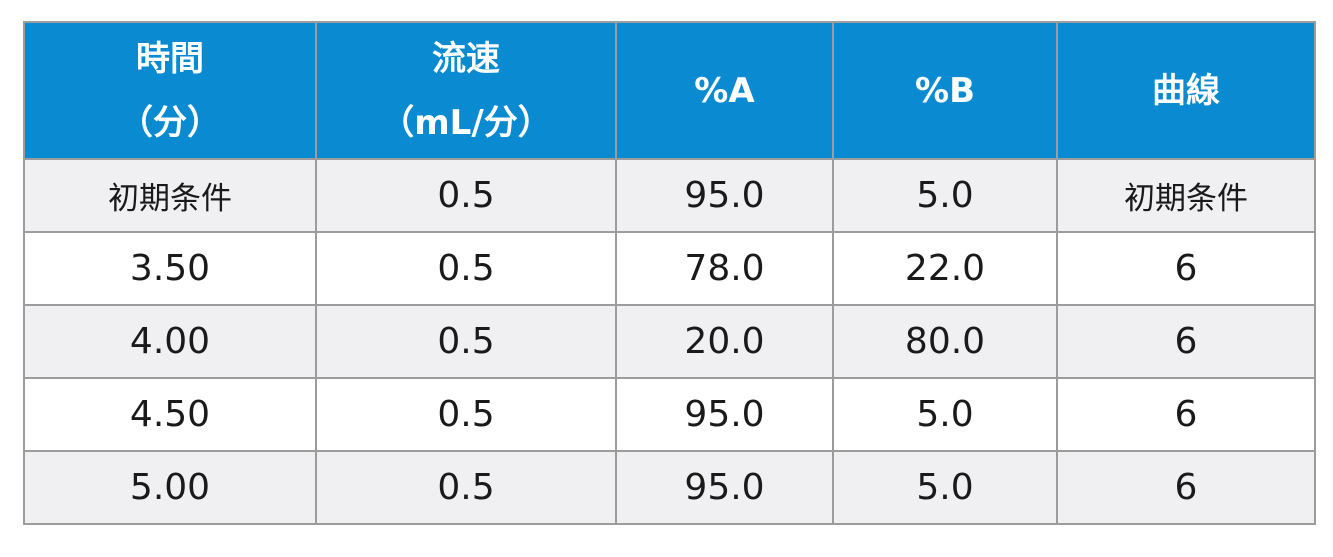 The image size is (1333, 557). What do you see at coordinates (170, 90) in the screenshot?
I see `header-time: 時間 （分）` at bounding box center [170, 90].